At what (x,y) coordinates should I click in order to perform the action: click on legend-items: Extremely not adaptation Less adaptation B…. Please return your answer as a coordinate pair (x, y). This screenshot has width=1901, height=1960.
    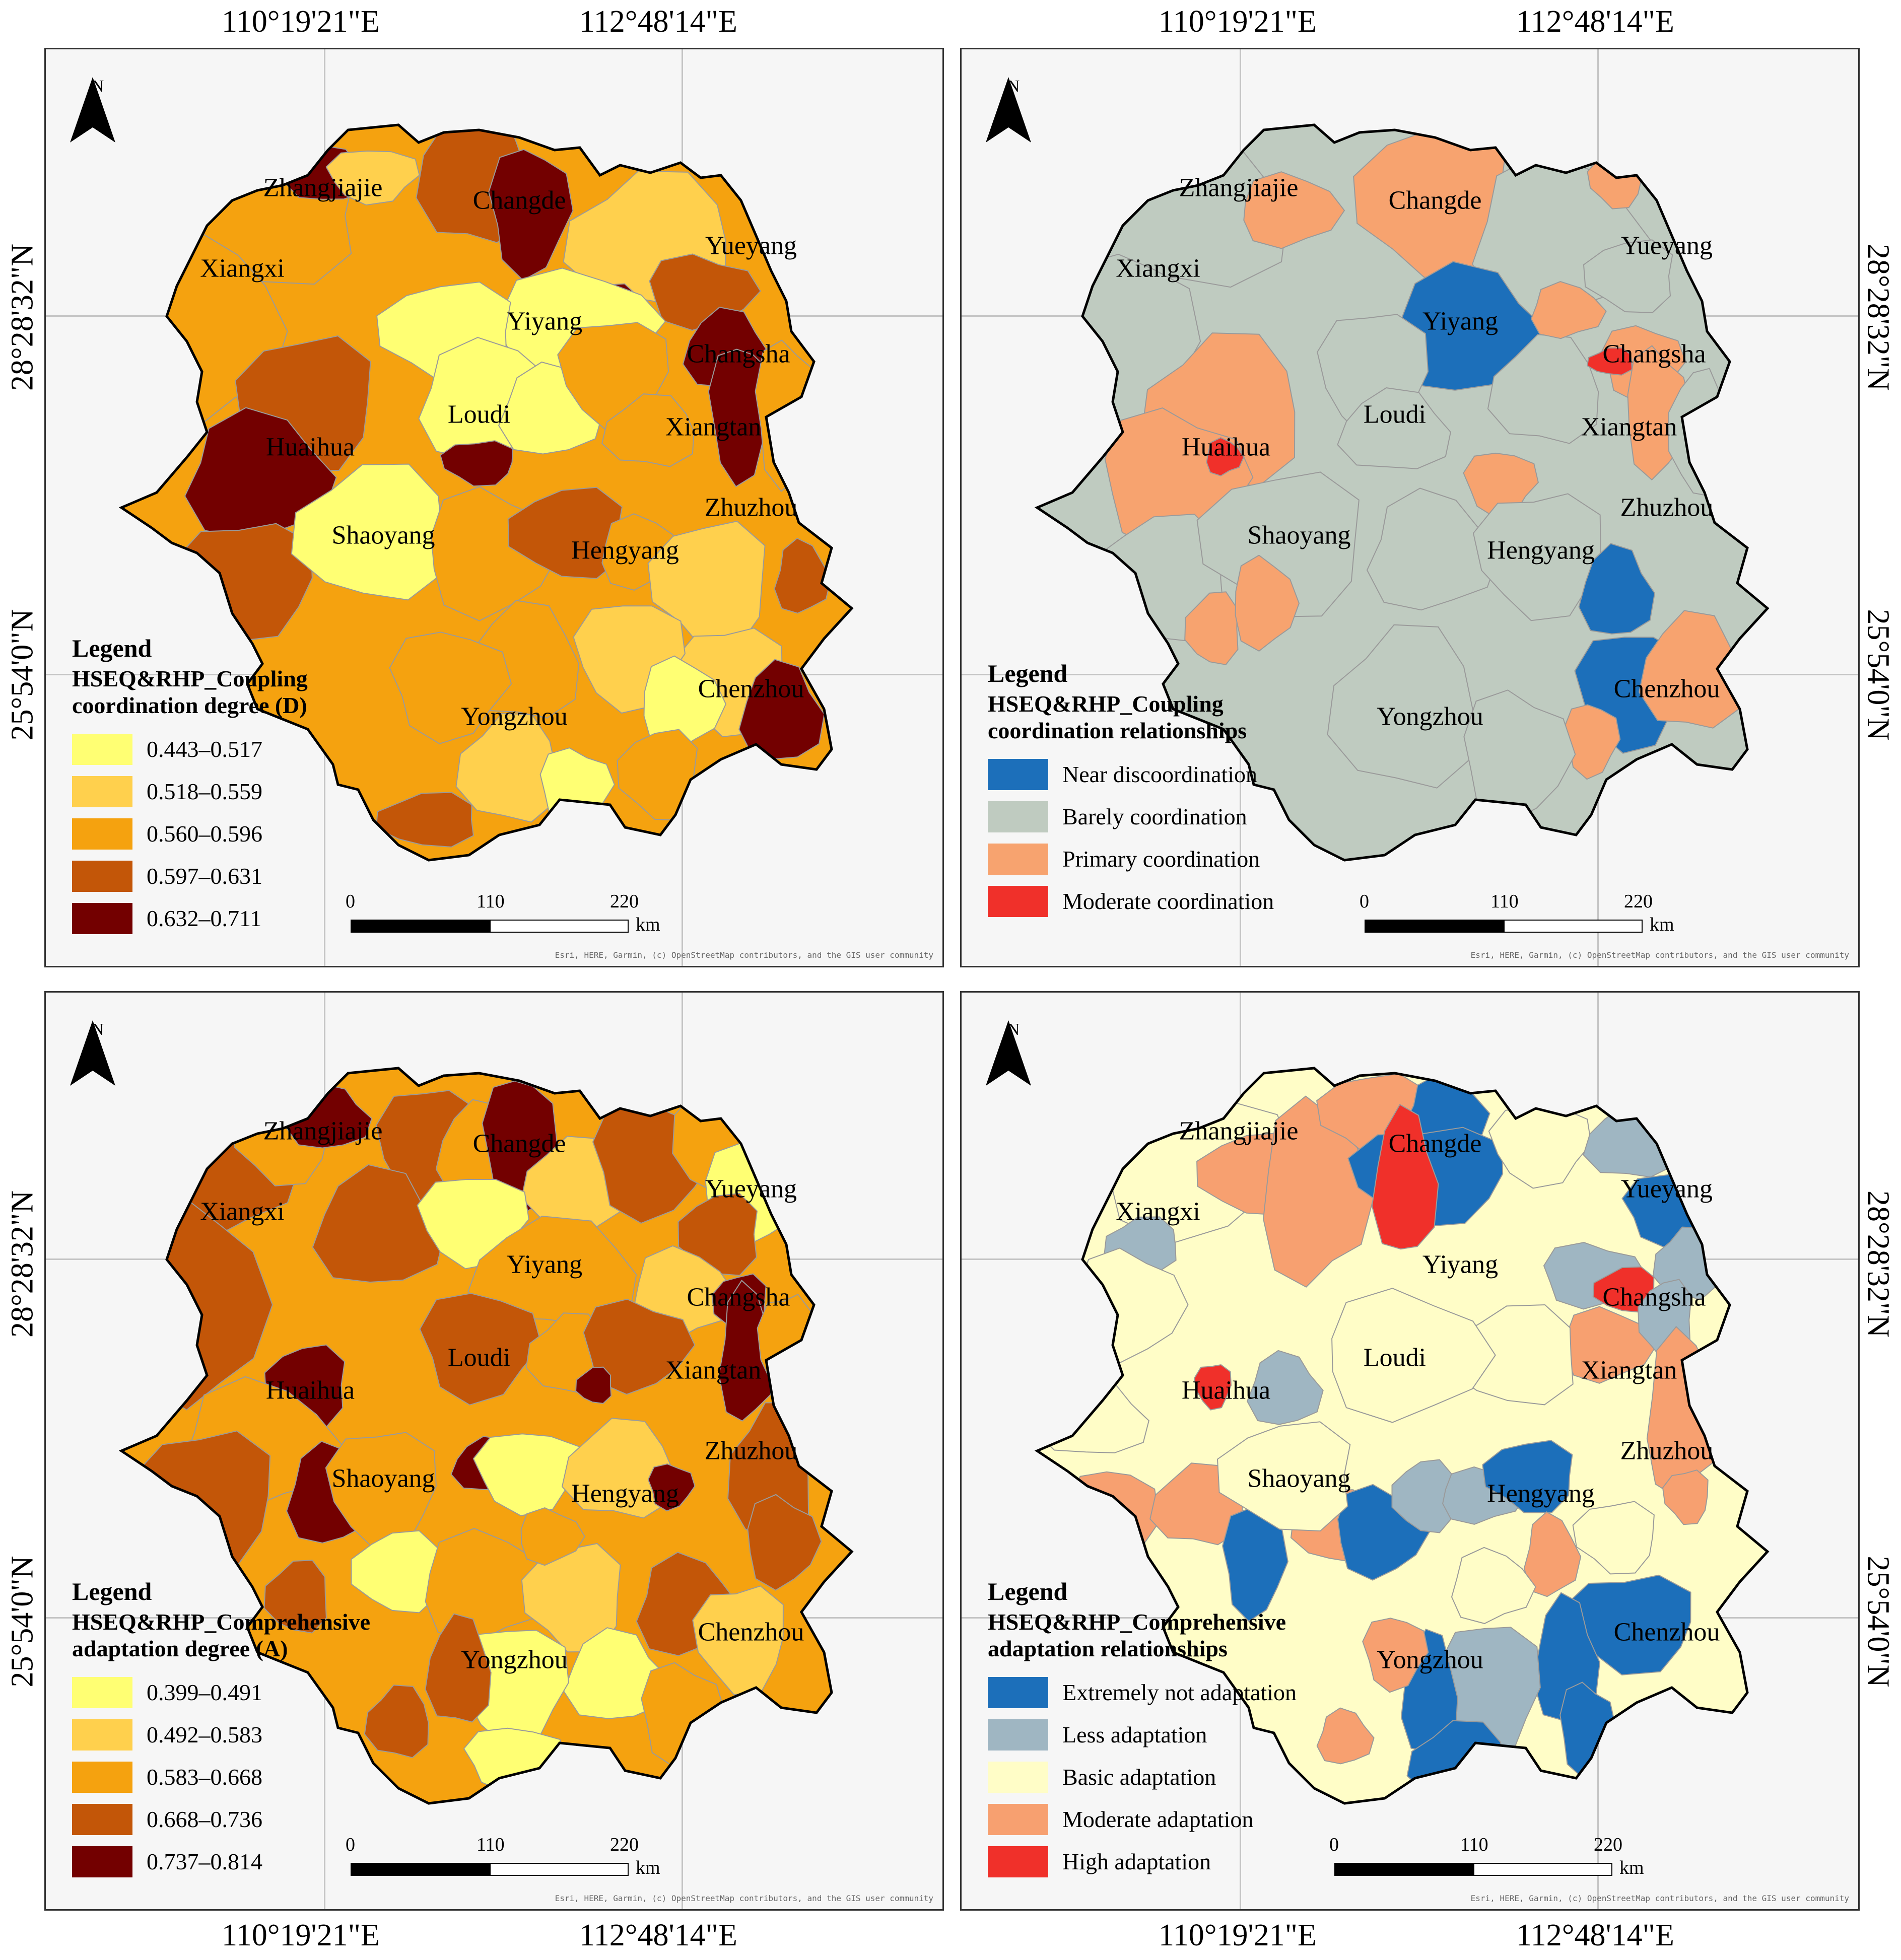
    Looking at the image, I should click on (1142, 1777).